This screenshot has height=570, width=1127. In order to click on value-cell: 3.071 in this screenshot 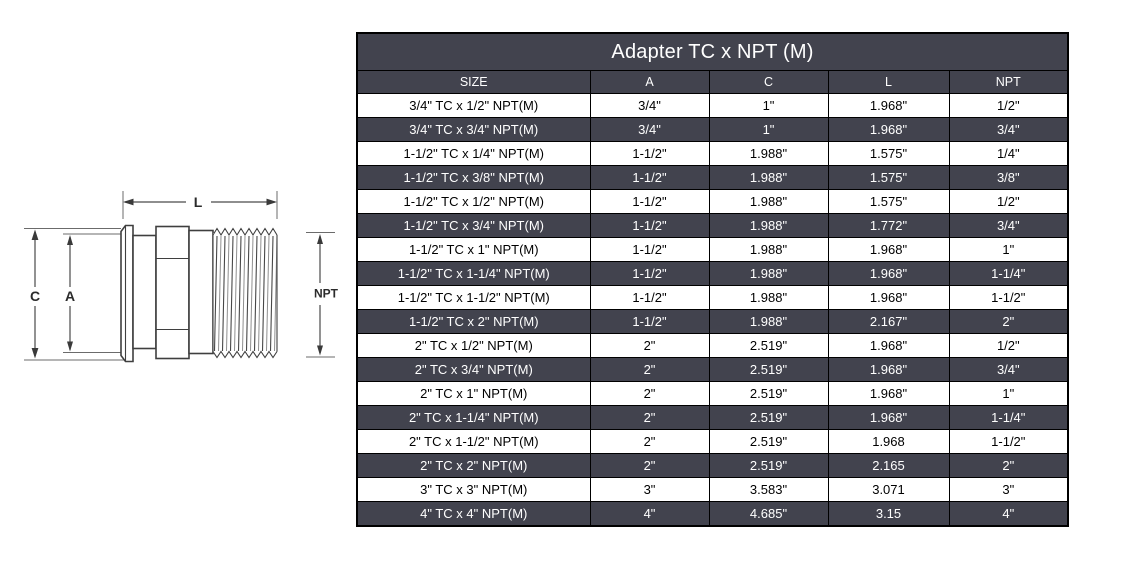, I will do `click(888, 489)`.